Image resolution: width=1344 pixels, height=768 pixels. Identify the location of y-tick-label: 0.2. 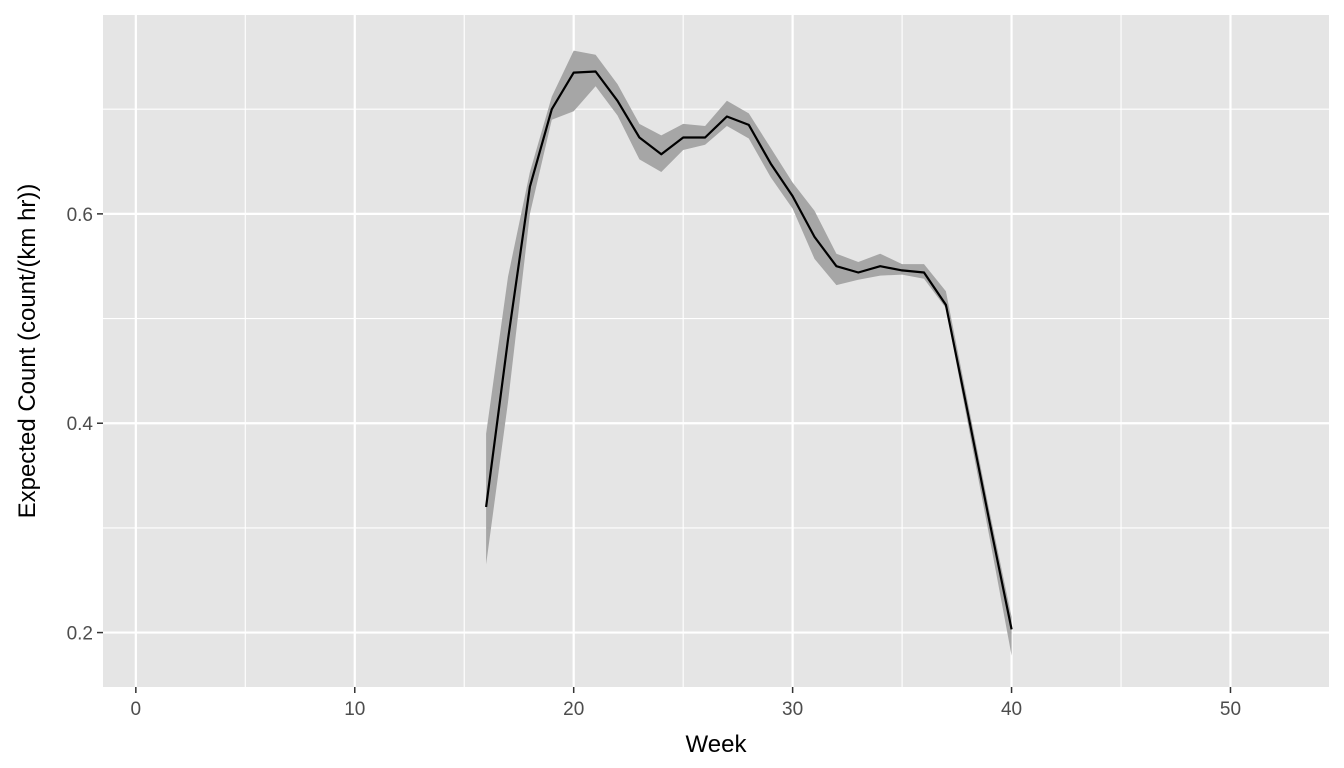
(80, 634).